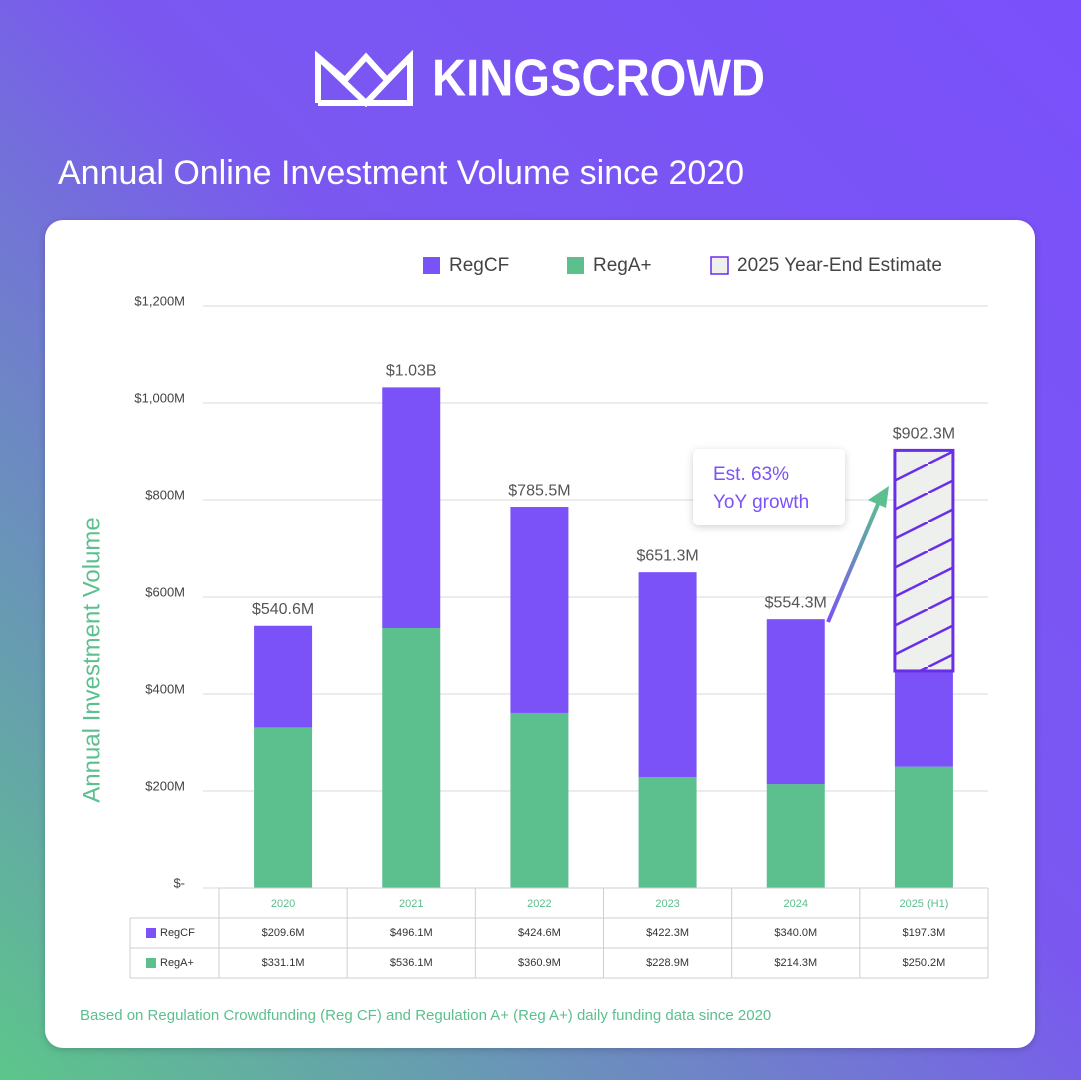 The height and width of the screenshot is (1085, 1081). Describe the element at coordinates (283, 904) in the screenshot. I see `x-tick-label: 2020` at that location.